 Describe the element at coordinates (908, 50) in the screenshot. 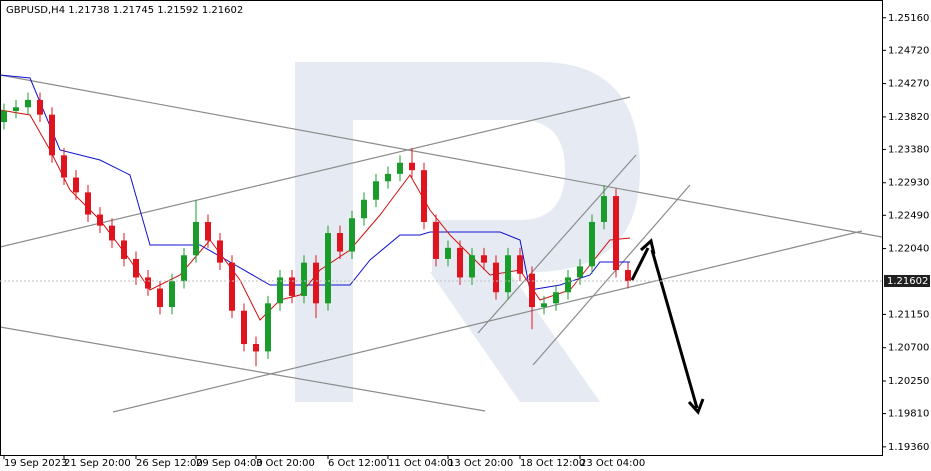

I see `y-tick-label: 1.24720` at that location.